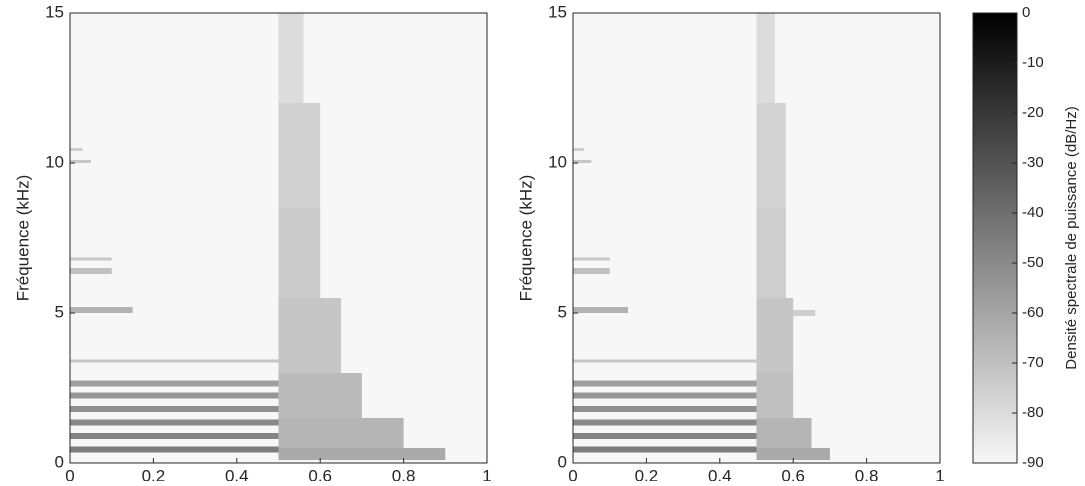 This screenshot has height=486, width=1085. Describe the element at coordinates (1033, 412) in the screenshot. I see `colorbar-tick-label: -80` at that location.